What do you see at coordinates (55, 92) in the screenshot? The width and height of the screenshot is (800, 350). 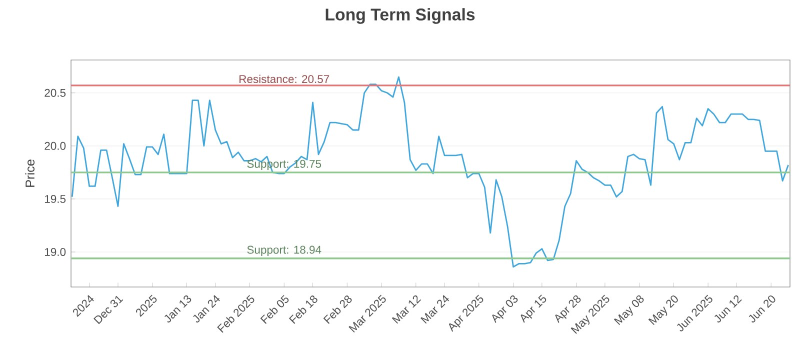 I see `y-tick-label: 20.5` at bounding box center [55, 92].